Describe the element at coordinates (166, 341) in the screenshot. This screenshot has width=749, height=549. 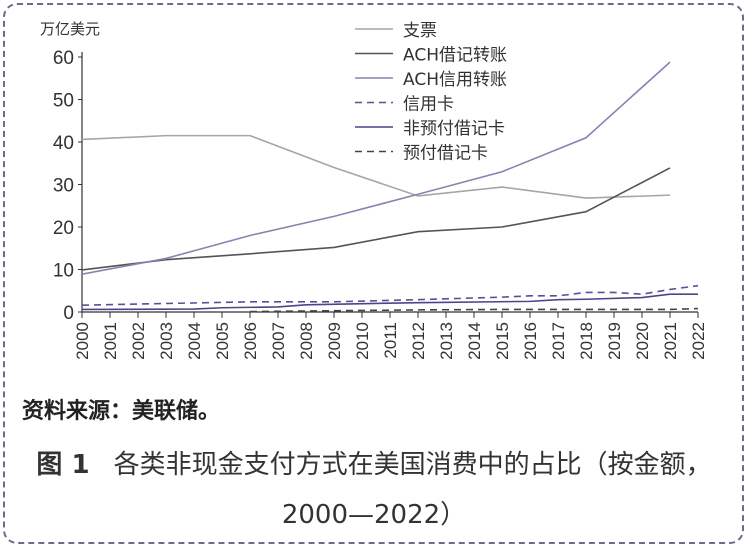
I see `x-tick-label: 2003` at that location.